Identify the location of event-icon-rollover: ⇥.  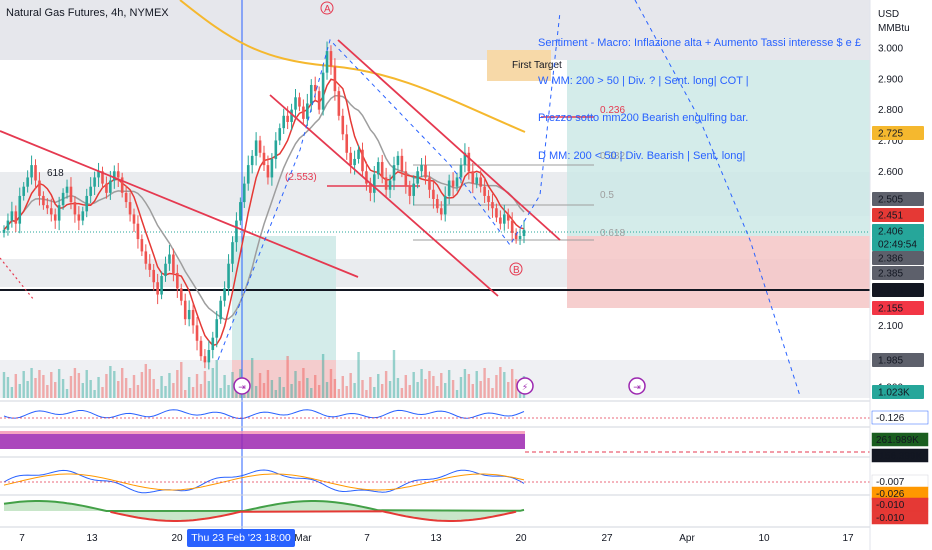
(637, 386).